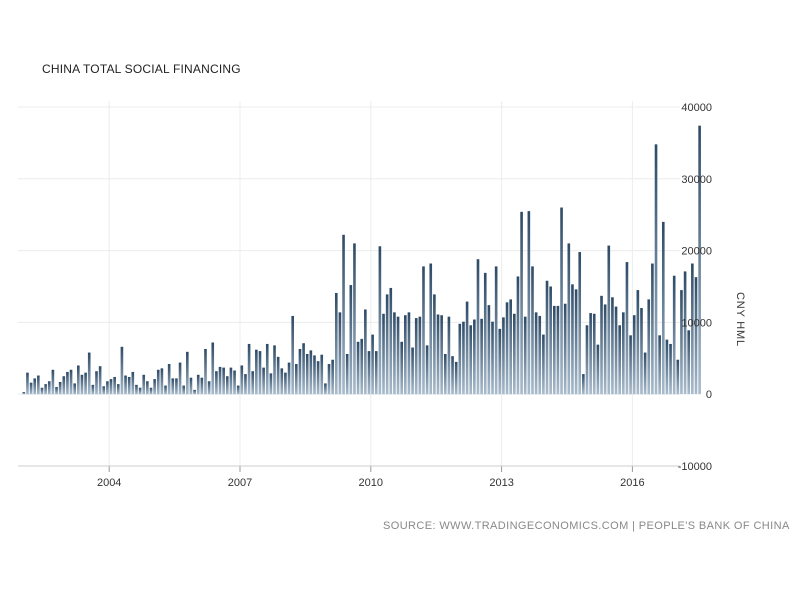 The height and width of the screenshot is (600, 800). What do you see at coordinates (371, 483) in the screenshot?
I see `x-tick-label: 2010` at bounding box center [371, 483].